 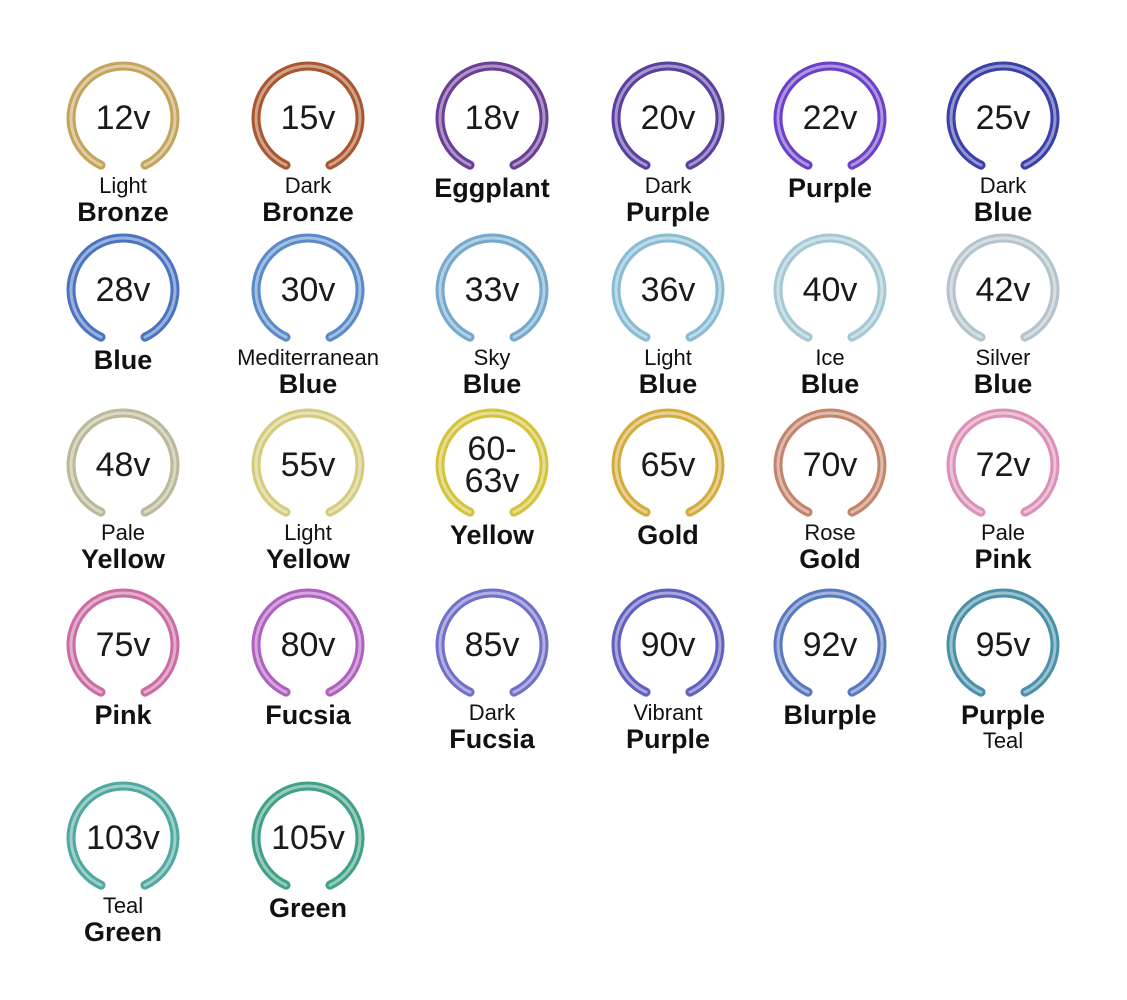 I want to click on label-name: Eggplant, so click(x=492, y=188).